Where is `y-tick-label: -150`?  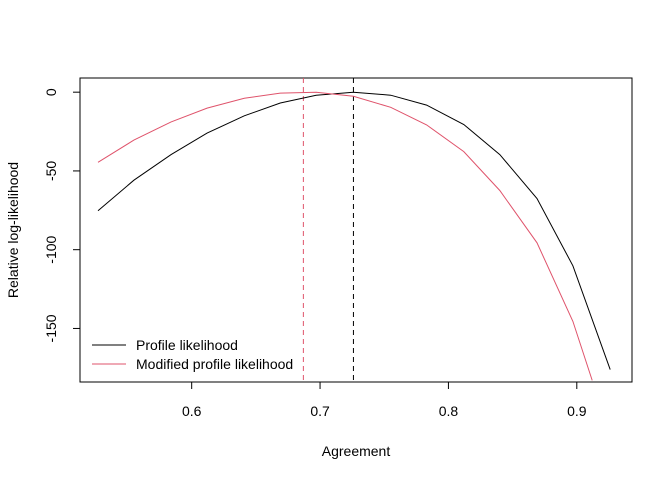 y-tick-label: -150 is located at coordinates (51, 328).